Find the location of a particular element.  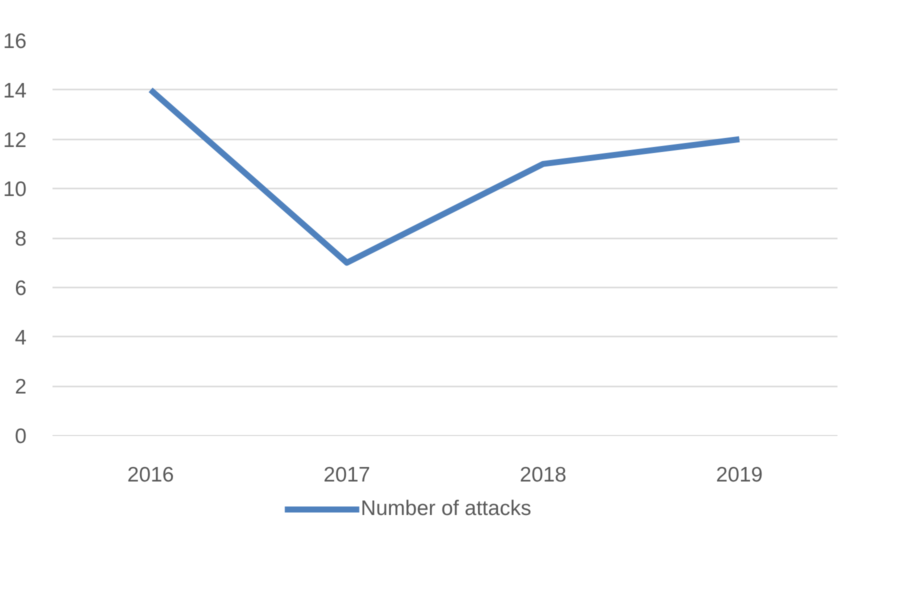

y-tick-label: 12 is located at coordinates (14, 140).